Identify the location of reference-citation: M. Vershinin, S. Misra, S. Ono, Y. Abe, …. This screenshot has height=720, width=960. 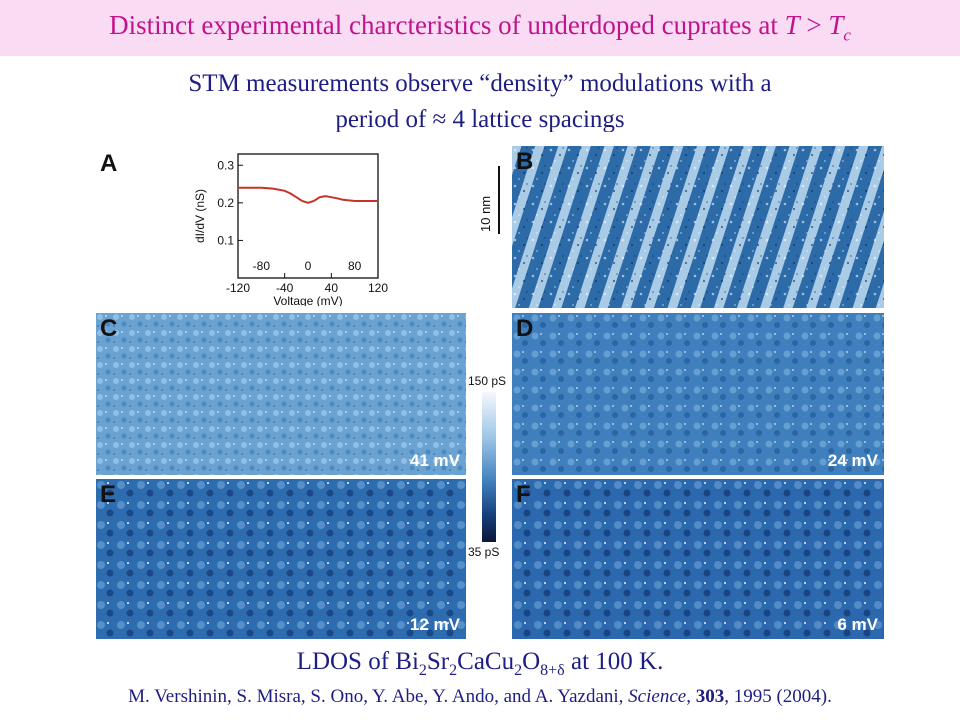
(480, 696).